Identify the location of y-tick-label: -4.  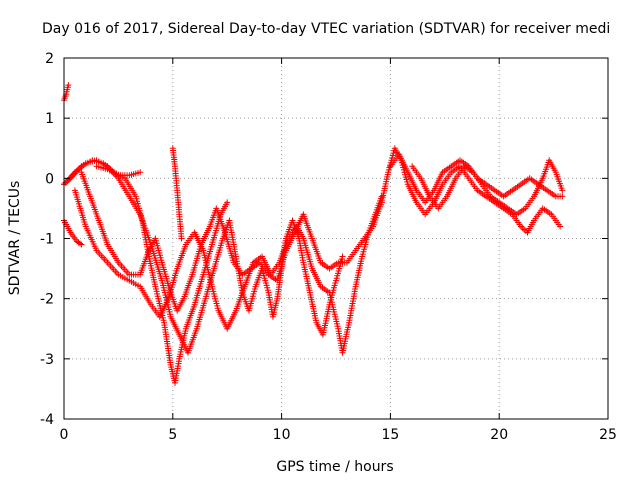
(47, 420).